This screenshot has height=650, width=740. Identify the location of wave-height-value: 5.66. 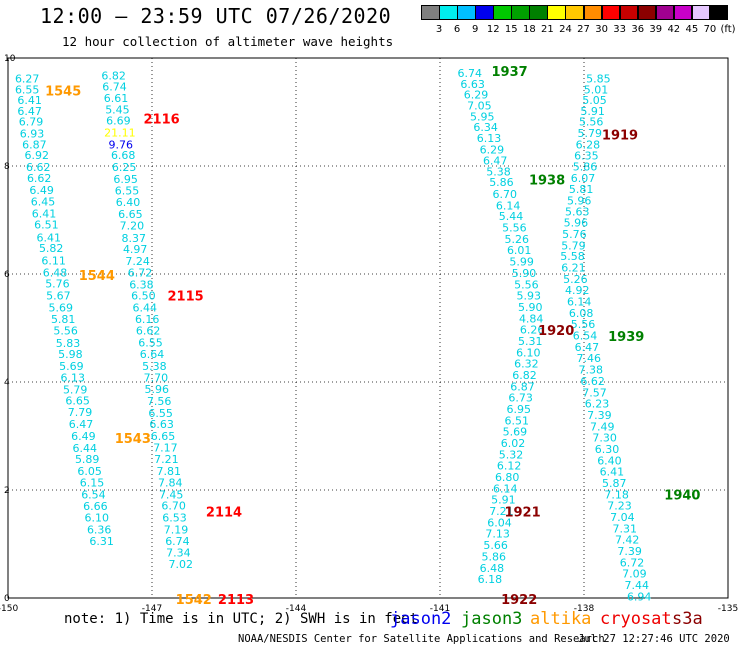
(495, 545).